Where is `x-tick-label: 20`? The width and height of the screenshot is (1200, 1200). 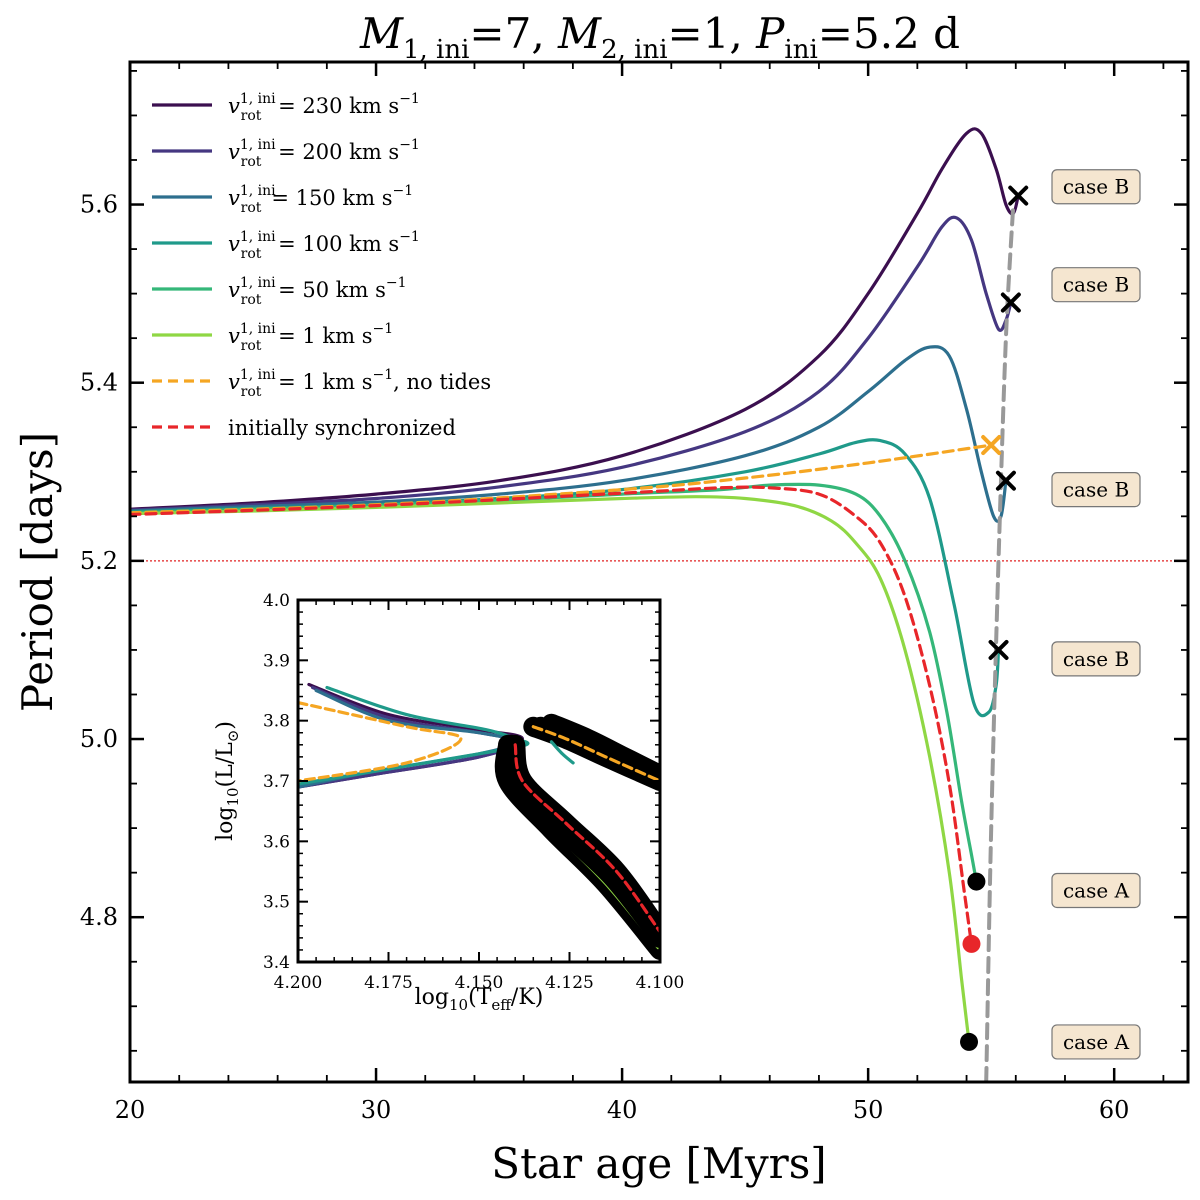
x-tick-label: 20 is located at coordinates (130, 1110).